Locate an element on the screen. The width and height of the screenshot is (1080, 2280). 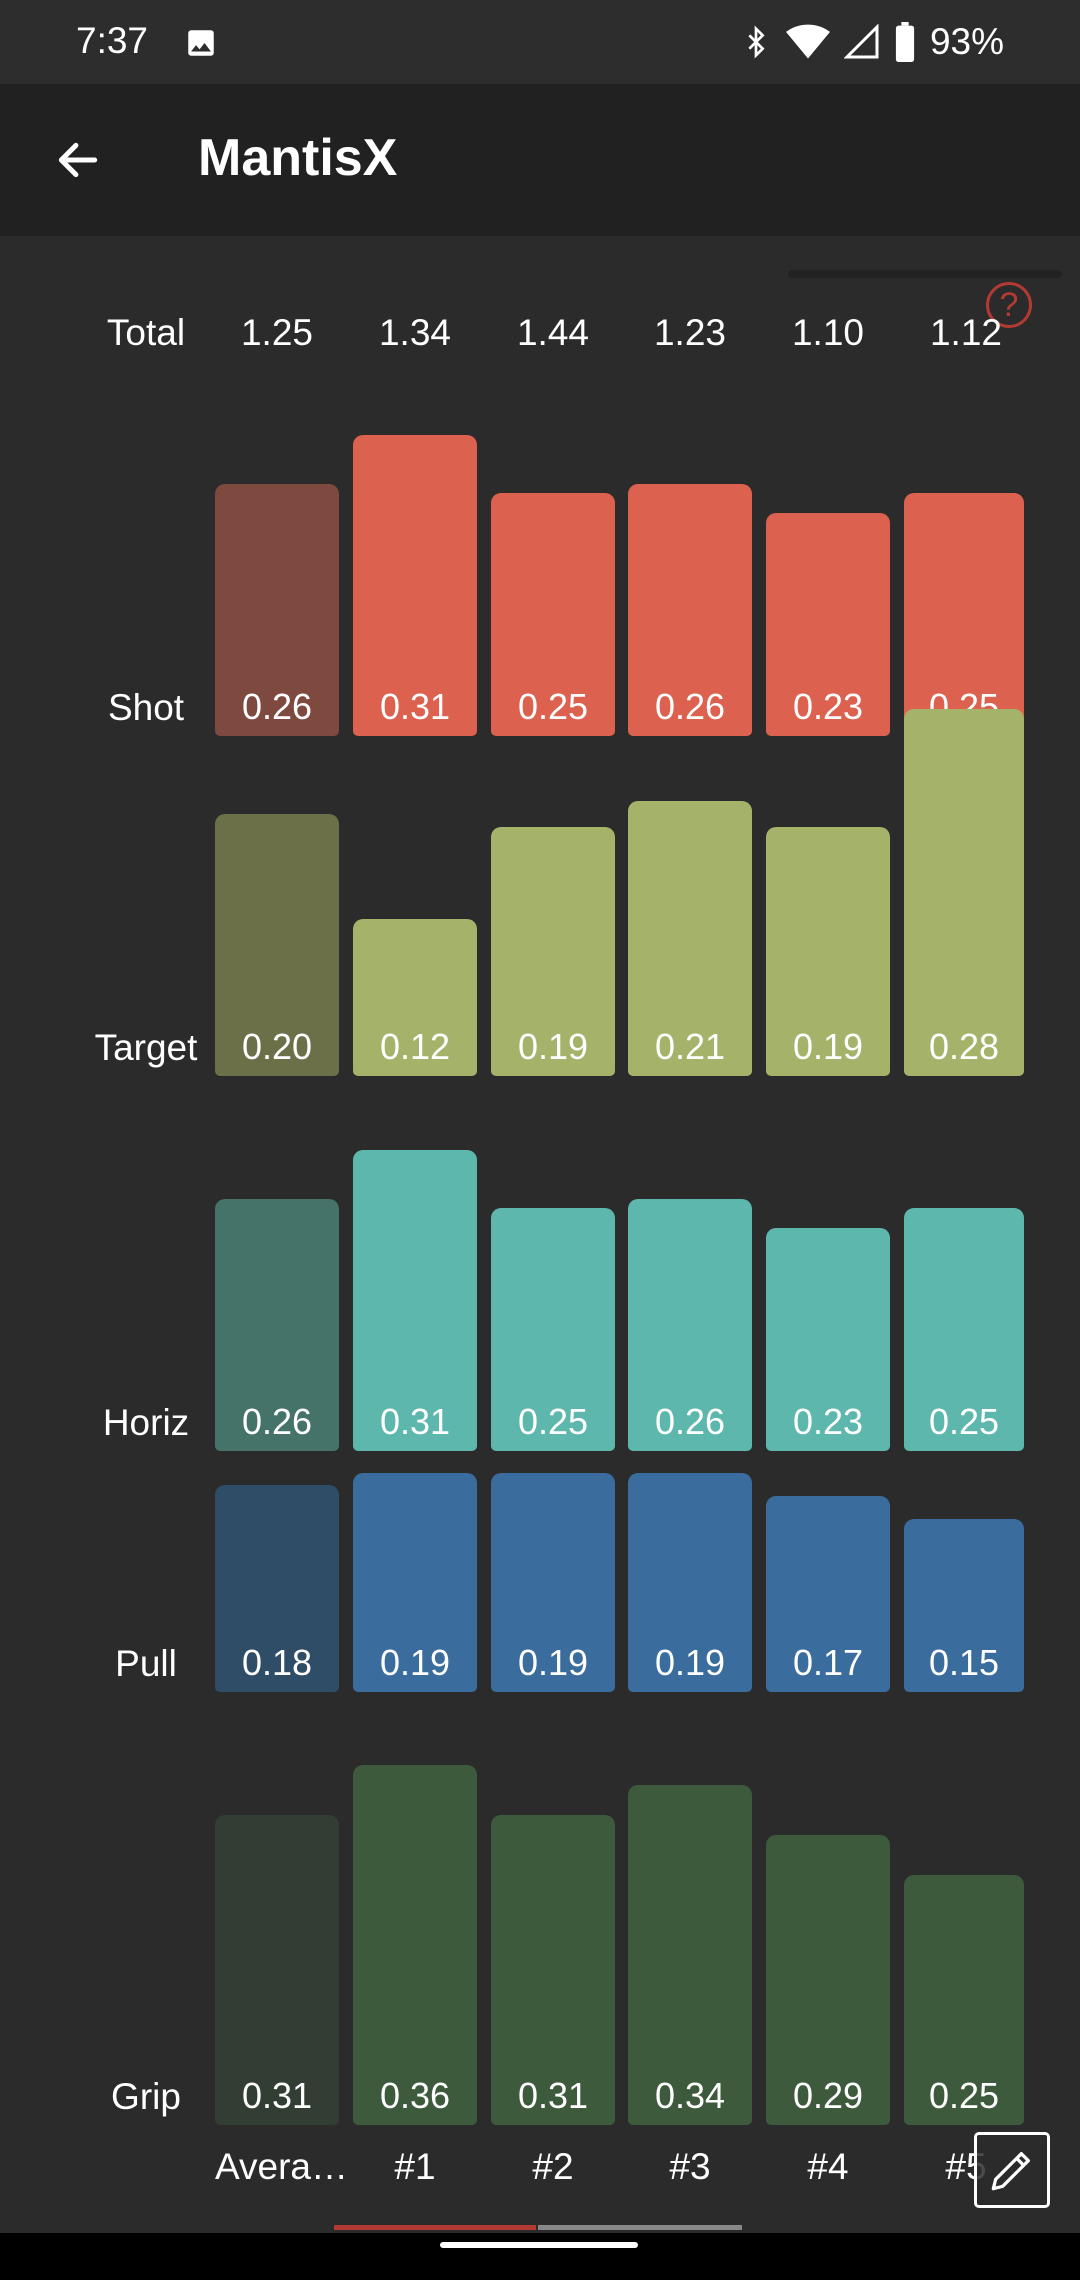
bar-value-label: 0.15 is located at coordinates (964, 1662).